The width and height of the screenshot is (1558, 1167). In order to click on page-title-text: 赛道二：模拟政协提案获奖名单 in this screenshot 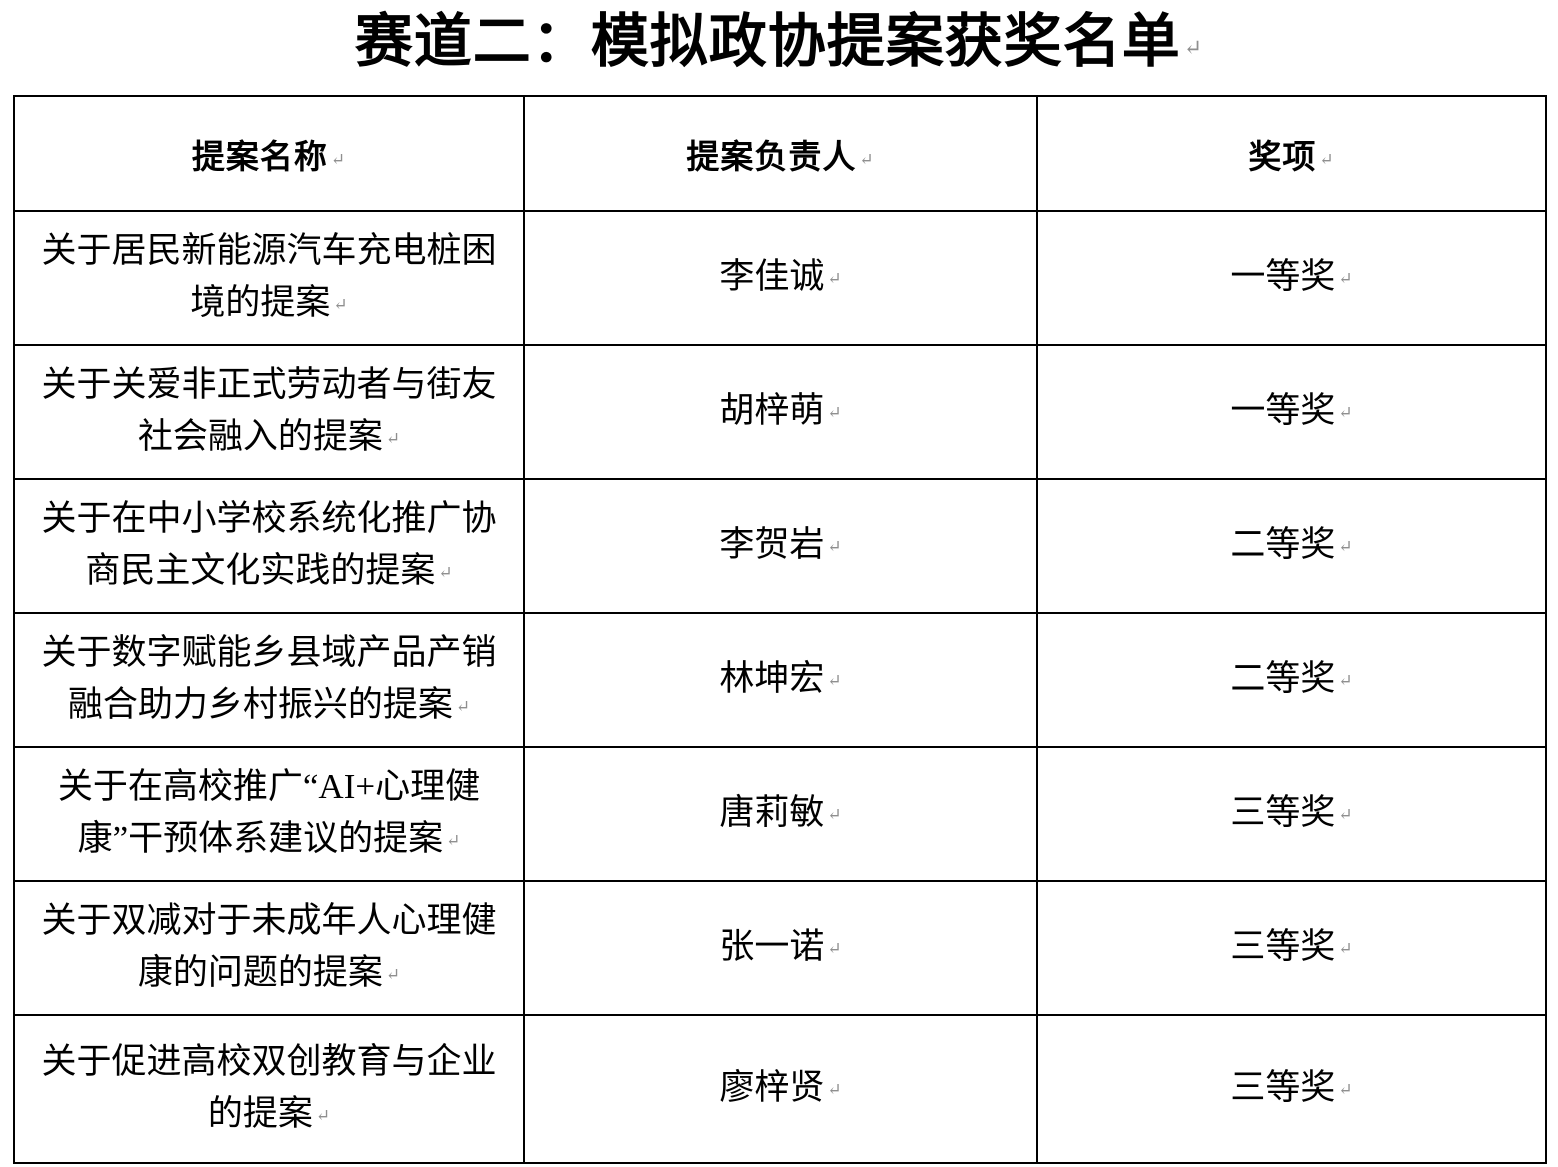, I will do `click(767, 41)`.